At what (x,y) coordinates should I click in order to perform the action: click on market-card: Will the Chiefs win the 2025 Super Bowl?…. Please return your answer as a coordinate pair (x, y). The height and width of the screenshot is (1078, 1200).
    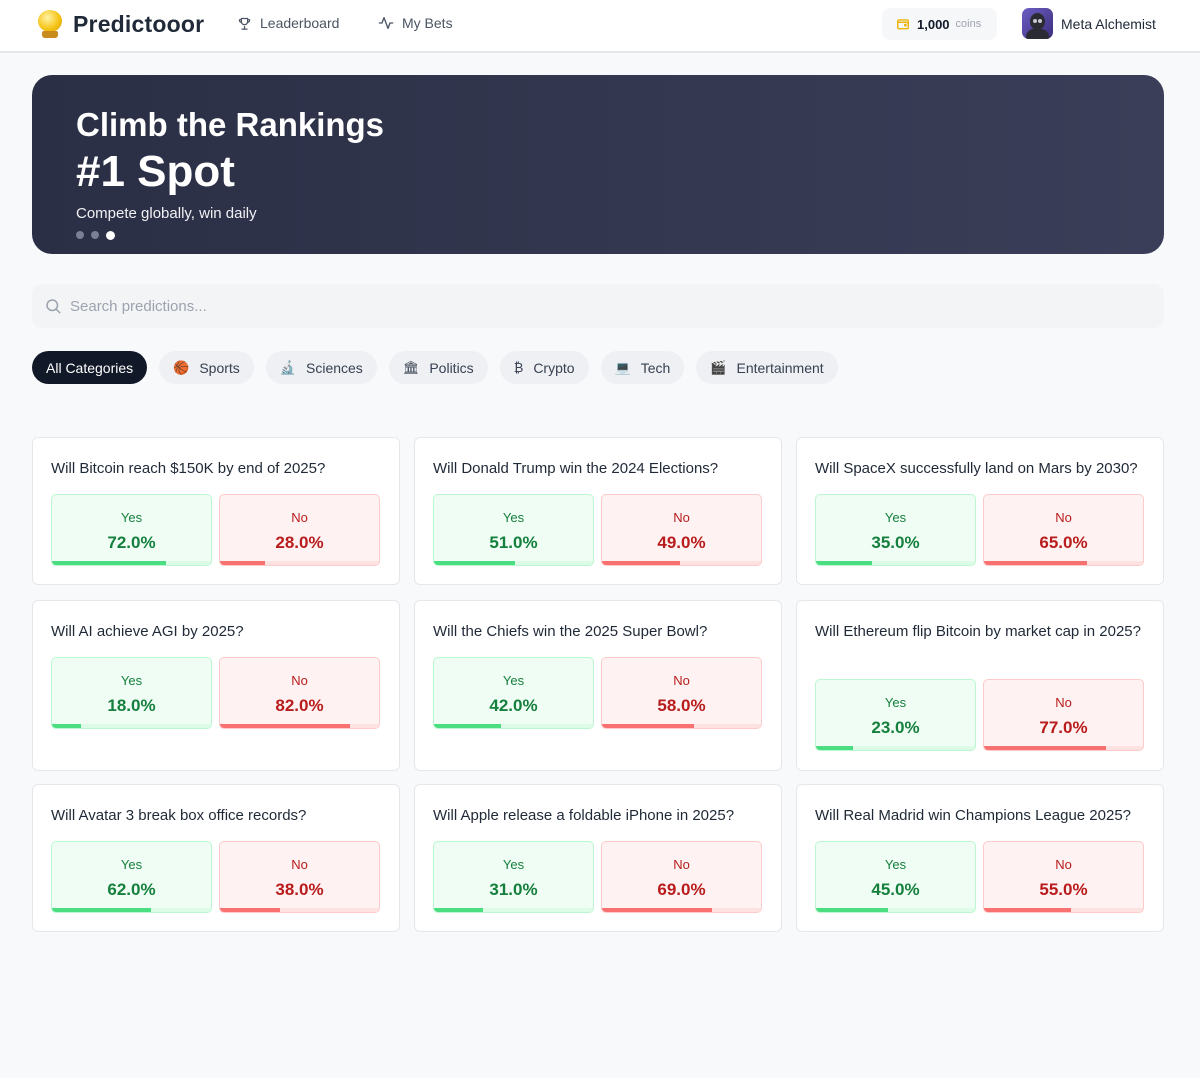
    Looking at the image, I should click on (598, 685).